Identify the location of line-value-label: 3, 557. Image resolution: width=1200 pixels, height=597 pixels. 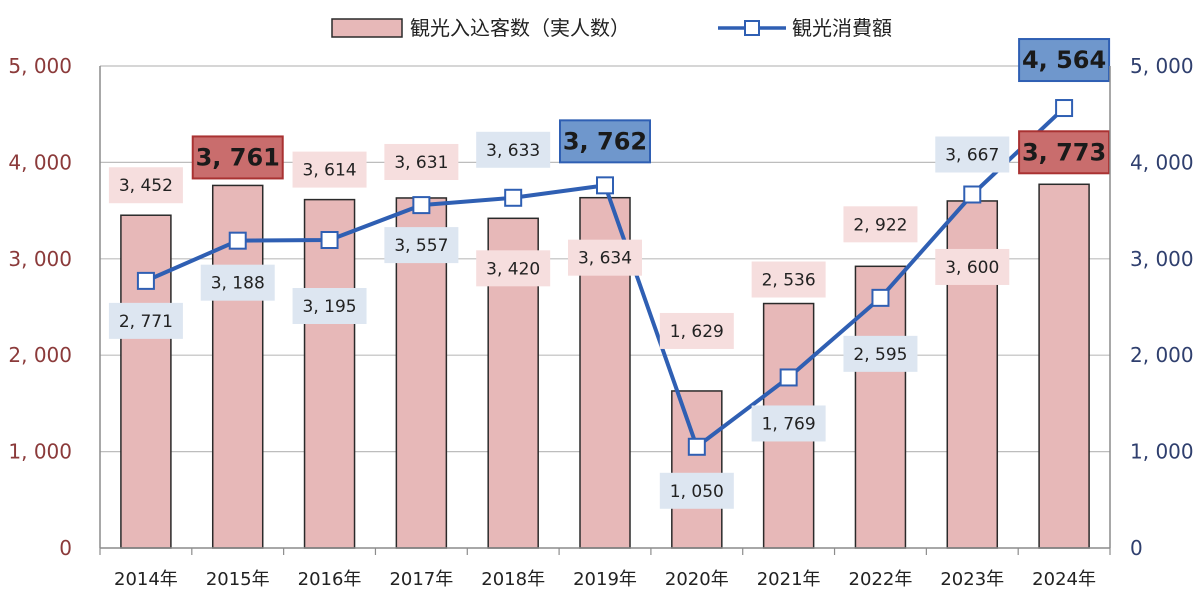
(421, 246).